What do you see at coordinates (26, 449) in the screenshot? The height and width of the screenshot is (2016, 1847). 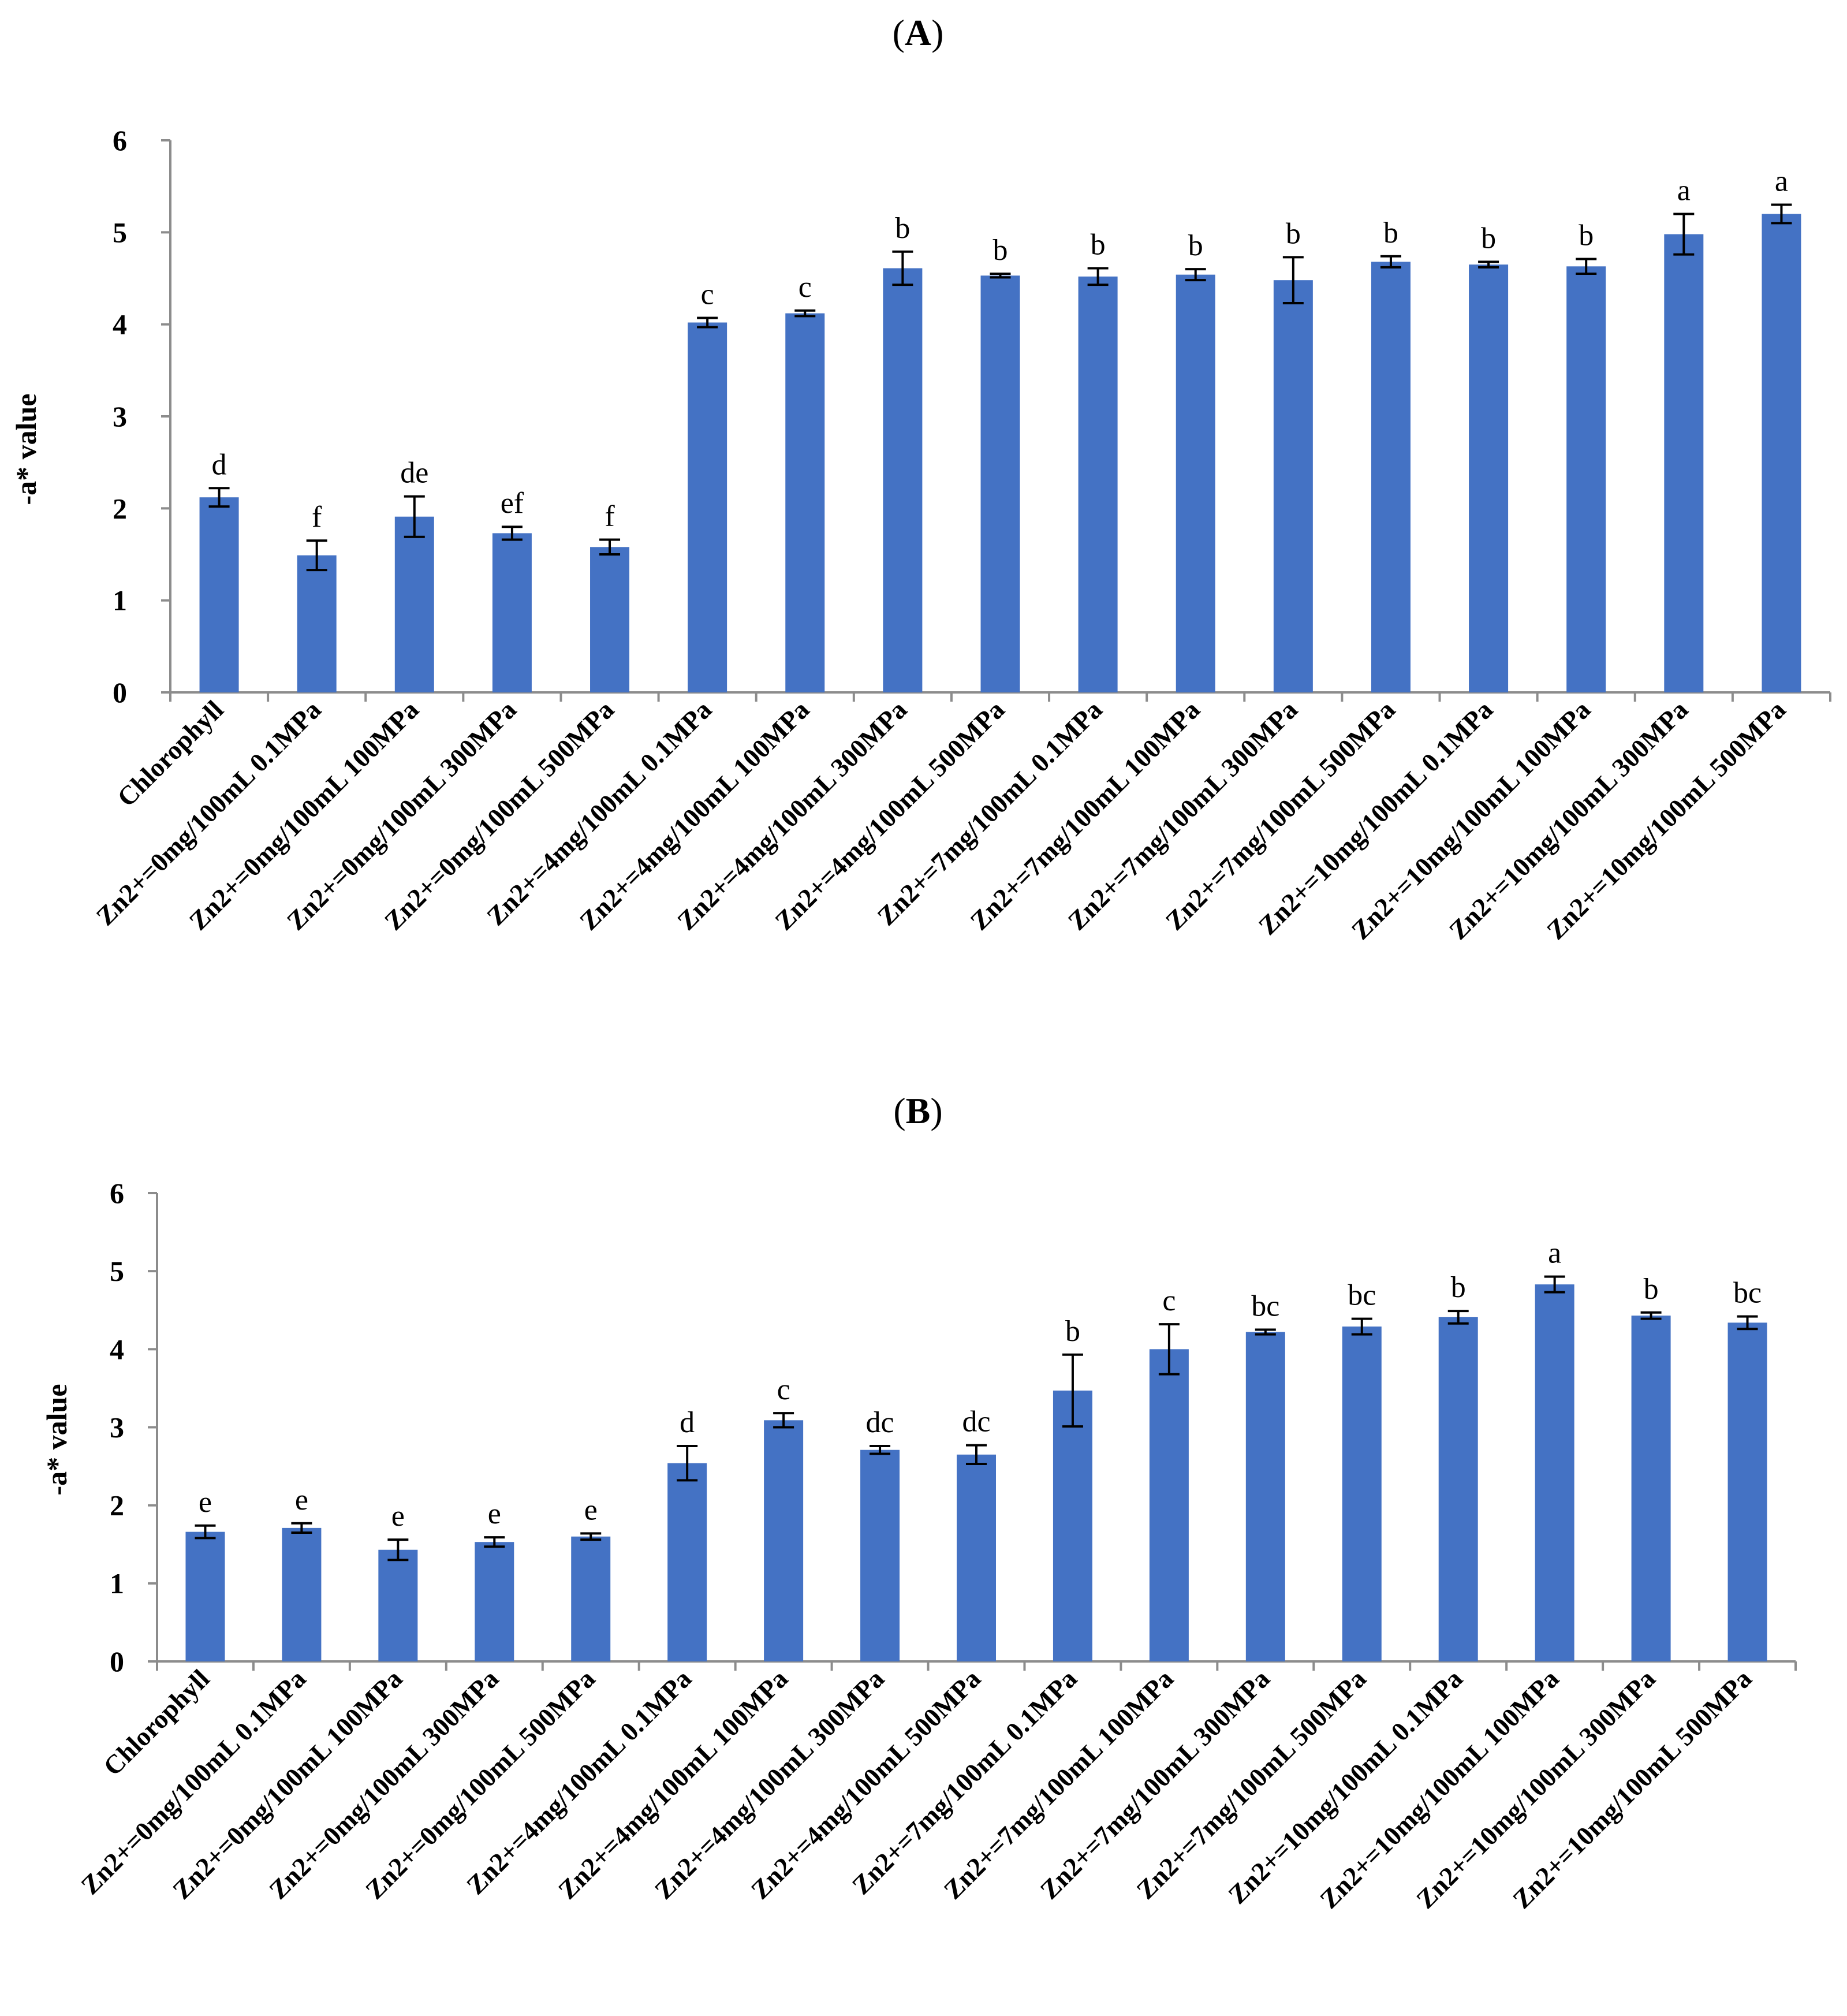 I see `panel-a-y-axis-label: -a* value` at bounding box center [26, 449].